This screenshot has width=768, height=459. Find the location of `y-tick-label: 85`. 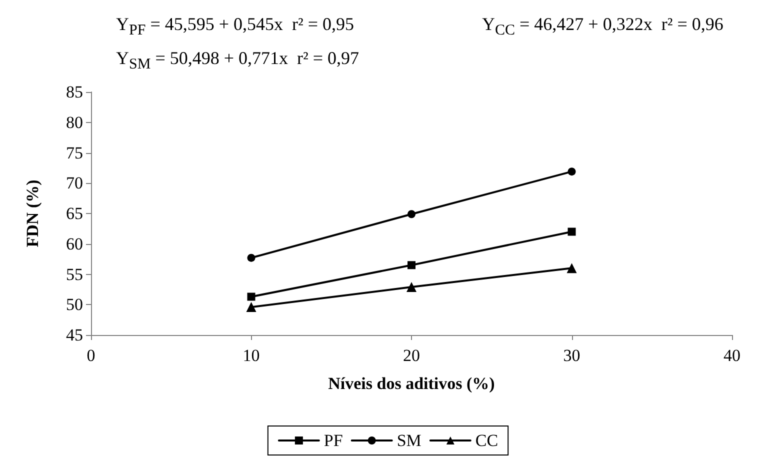

y-tick-label: 85 is located at coordinates (74, 92).